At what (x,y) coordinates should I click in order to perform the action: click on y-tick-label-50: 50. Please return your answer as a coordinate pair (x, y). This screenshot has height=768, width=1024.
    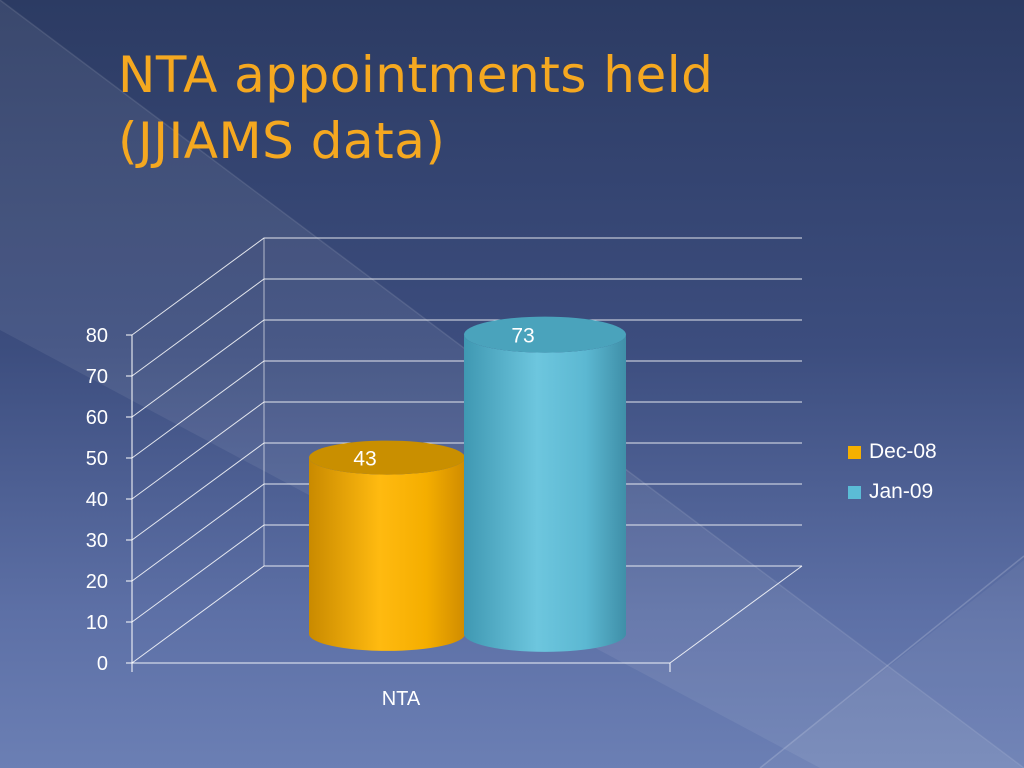
    Looking at the image, I should click on (97, 459).